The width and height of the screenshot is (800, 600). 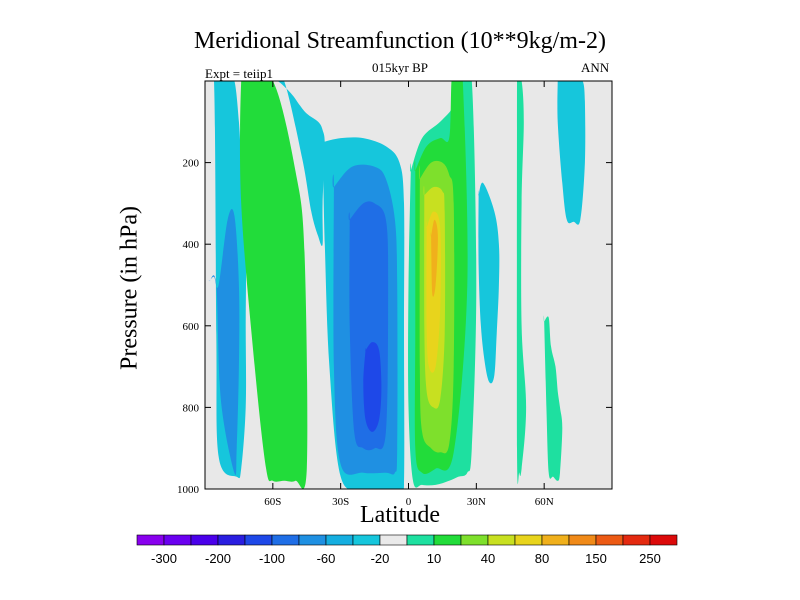 I want to click on colorbar-label-6: 40, so click(x=488, y=558).